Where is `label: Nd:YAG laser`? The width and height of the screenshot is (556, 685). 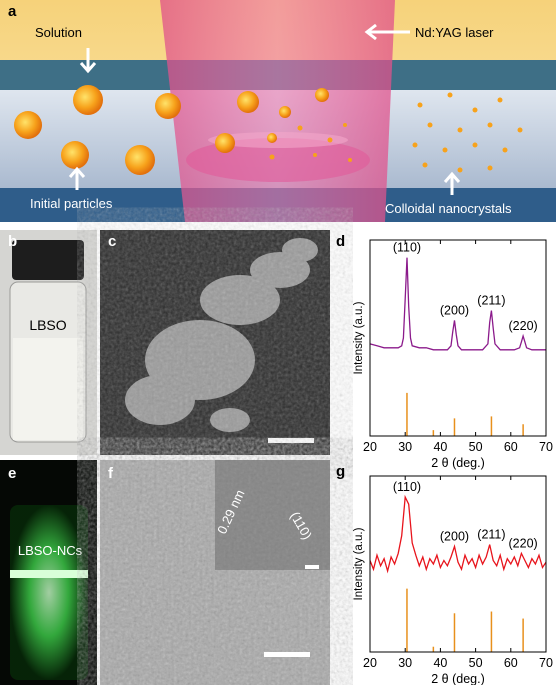 label: Nd:YAG laser is located at coordinates (454, 32).